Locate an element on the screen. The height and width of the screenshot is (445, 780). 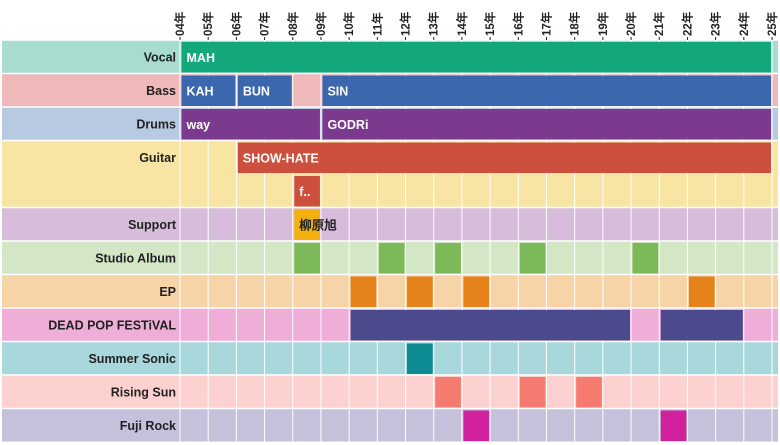
year-tick-label: 23年 is located at coordinates (716, 23).